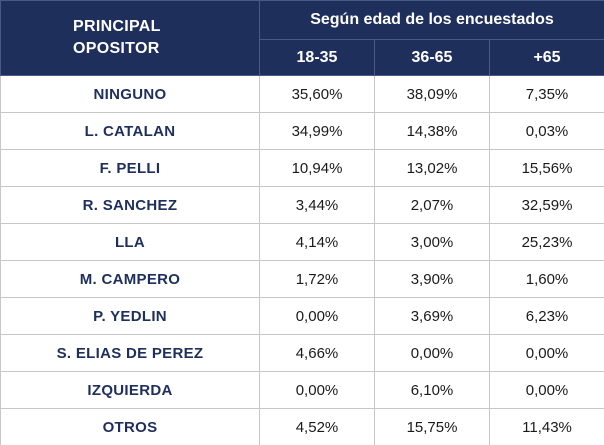  Describe the element at coordinates (130, 242) in the screenshot. I see `opponent-label: LLA` at that location.